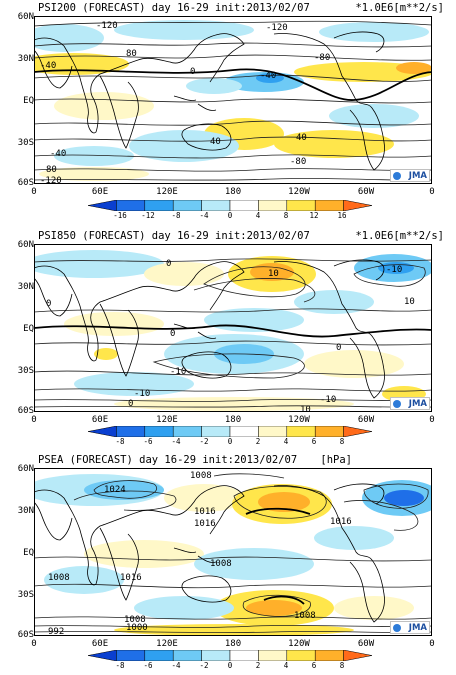  Describe the element at coordinates (137, 628) in the screenshot. I see `contour-label: 1000` at that location.